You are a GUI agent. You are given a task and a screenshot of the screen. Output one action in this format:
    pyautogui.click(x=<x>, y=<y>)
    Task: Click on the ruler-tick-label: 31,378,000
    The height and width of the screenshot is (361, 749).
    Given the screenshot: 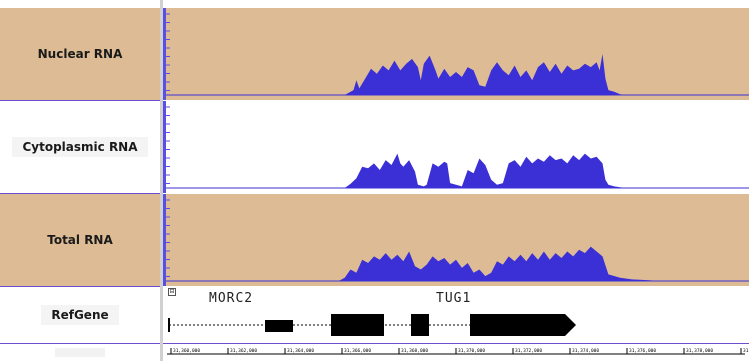 What is the action you would take?
    pyautogui.click(x=699, y=351)
    